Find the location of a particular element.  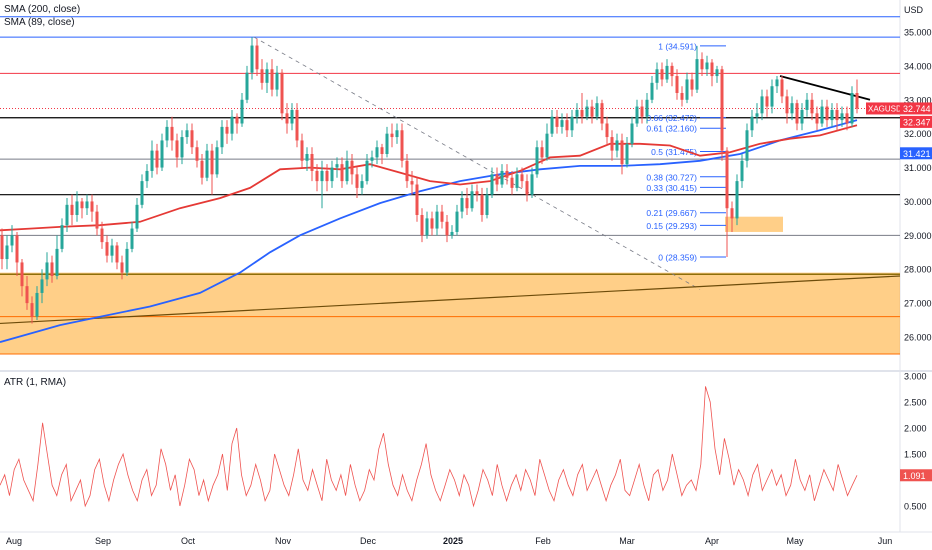

atr-tick-label: 2.500 is located at coordinates (915, 403).